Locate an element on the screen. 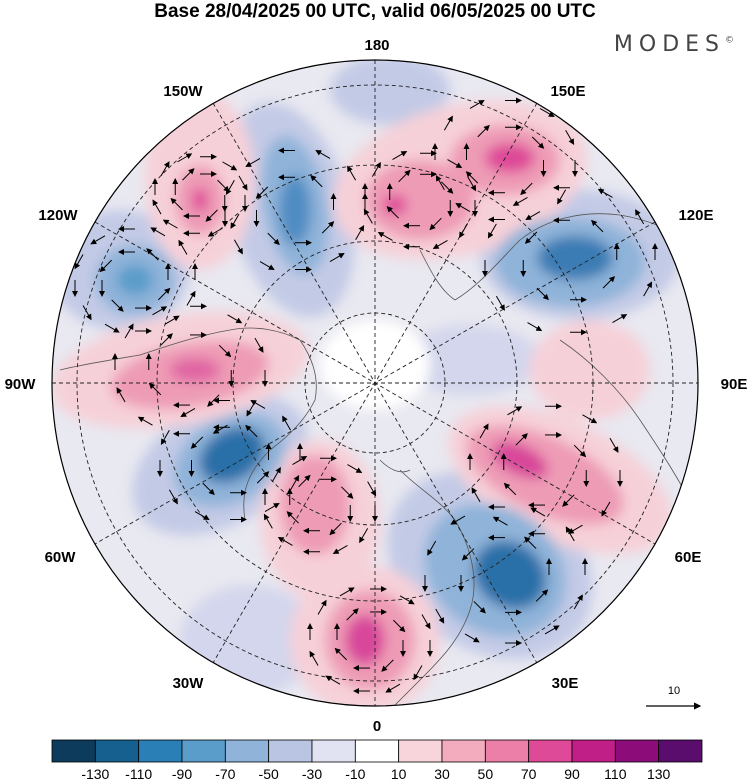 The image size is (750, 783). lon-label-0: 0 is located at coordinates (377, 726).